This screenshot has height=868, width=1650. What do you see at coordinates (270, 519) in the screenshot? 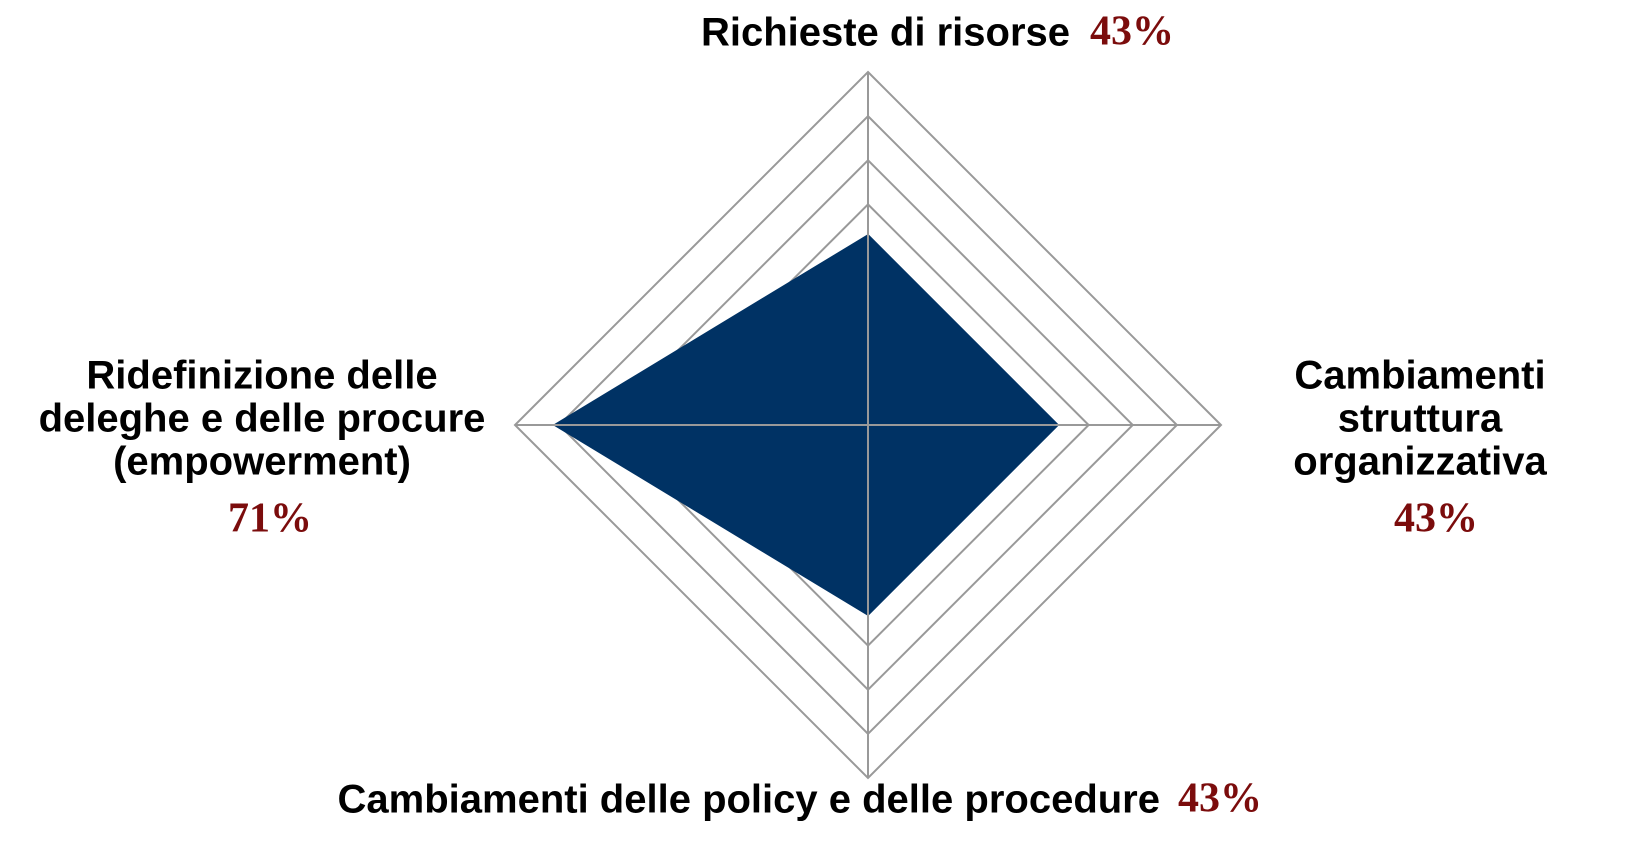
I see `value-label: 71%` at bounding box center [270, 519].